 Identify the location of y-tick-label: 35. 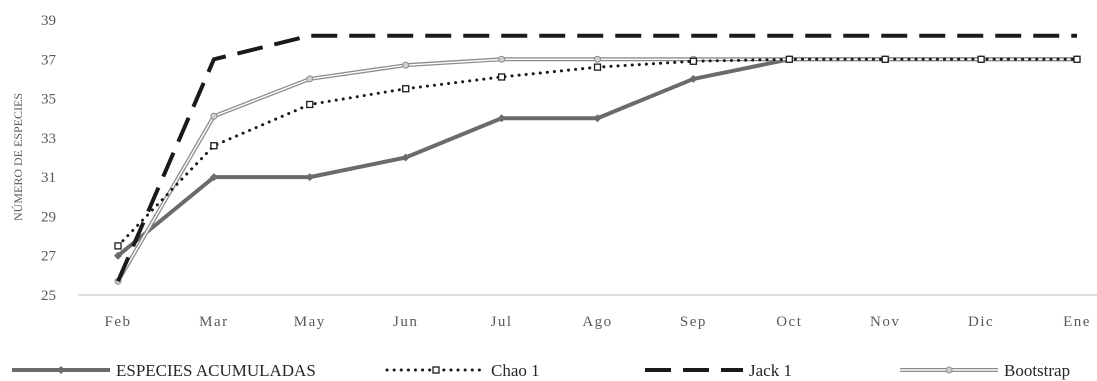
(48, 100).